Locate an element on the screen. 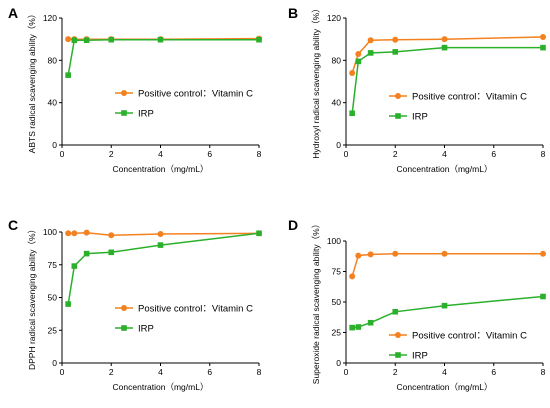  y-tick-label-b: 0 is located at coordinates (338, 145).